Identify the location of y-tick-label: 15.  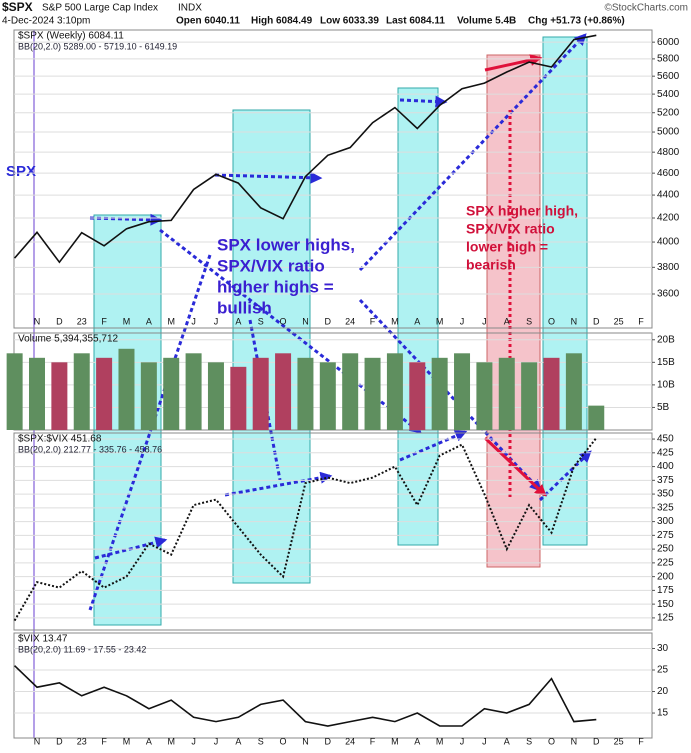
(663, 713).